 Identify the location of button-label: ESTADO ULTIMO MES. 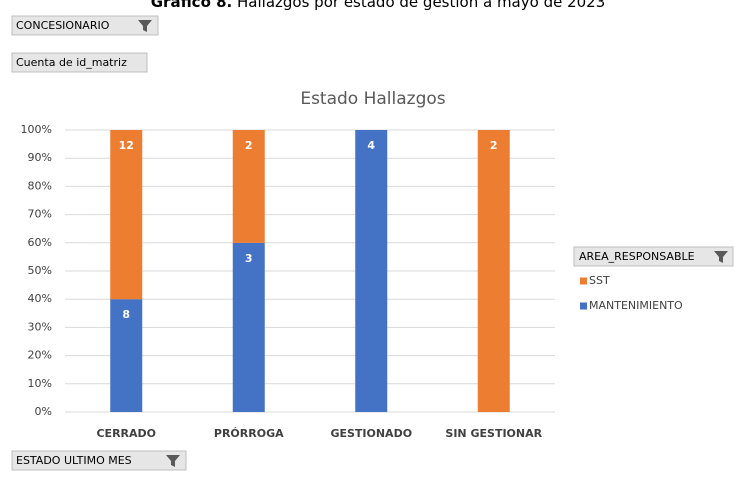
(74, 460).